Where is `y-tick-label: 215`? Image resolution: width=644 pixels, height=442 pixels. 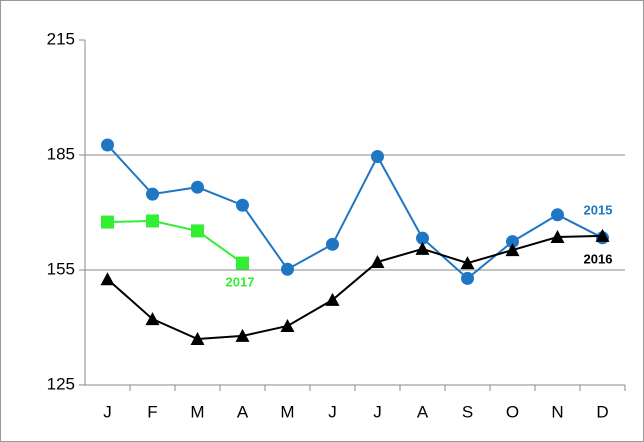
y-tick-label: 215 is located at coordinates (61, 38).